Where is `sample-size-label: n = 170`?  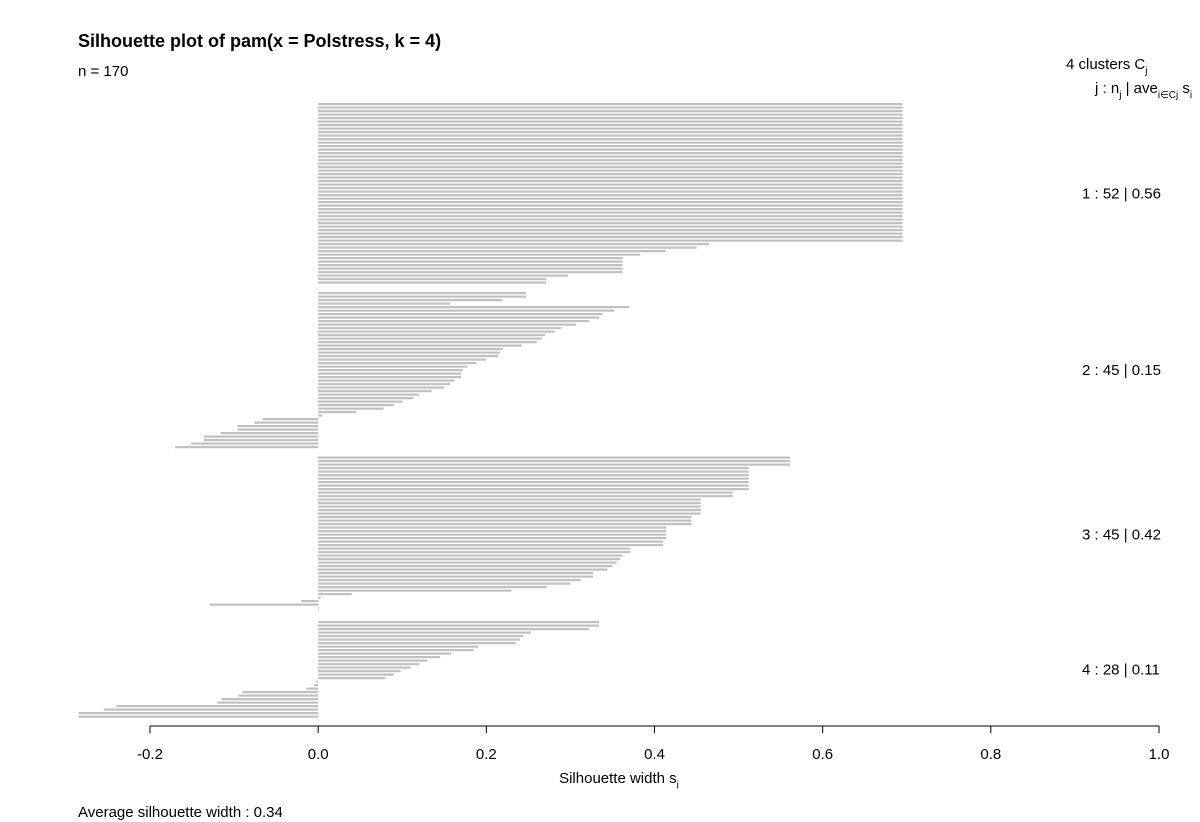
sample-size-label: n = 170 is located at coordinates (103, 71).